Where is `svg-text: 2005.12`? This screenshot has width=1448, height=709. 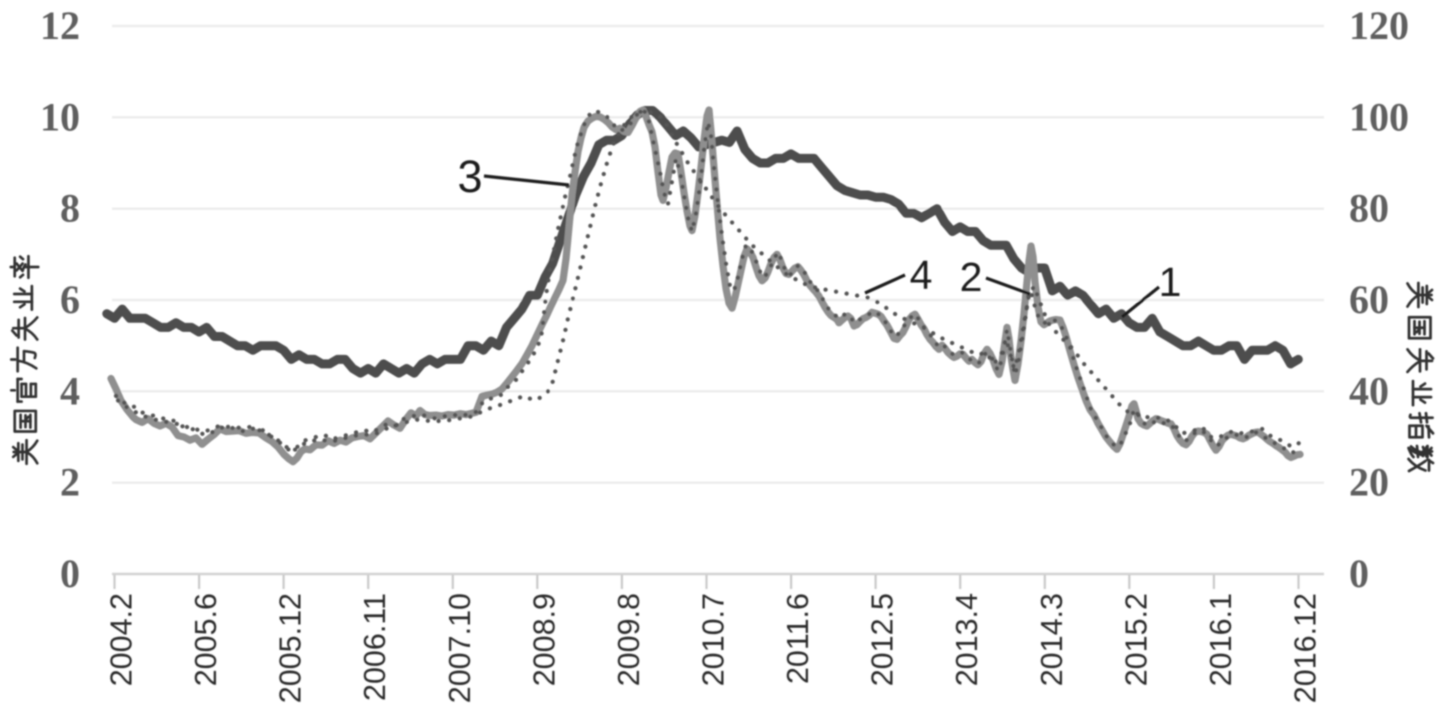 svg-text: 2005.12 is located at coordinates (291, 648).